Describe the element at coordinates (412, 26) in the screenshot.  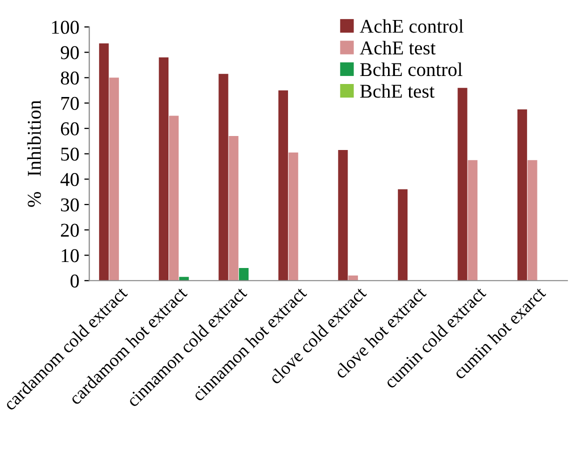
I see `legend-label: AchE control` at that location.